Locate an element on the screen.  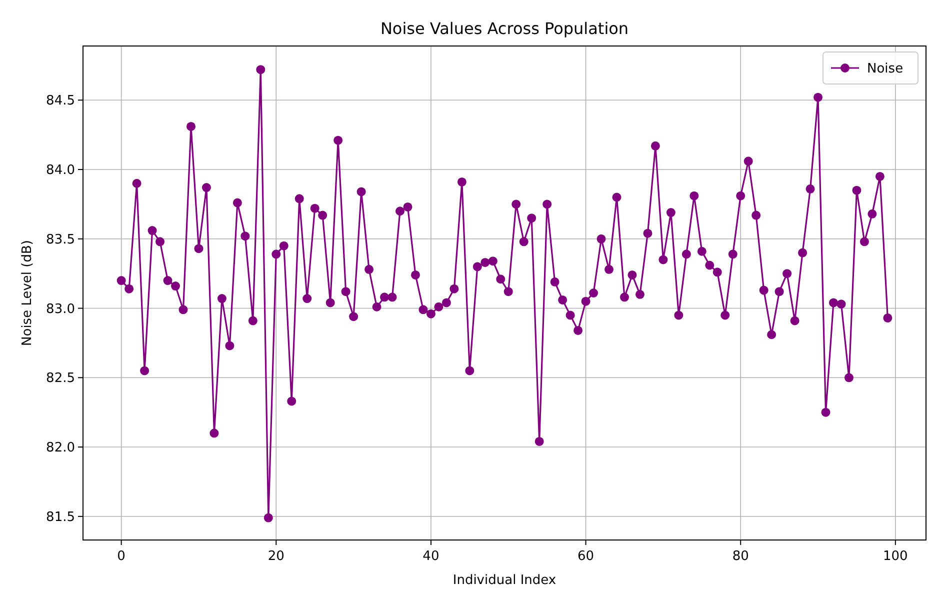
y-axis-title: Noise Level (dB) is located at coordinates (27, 293).